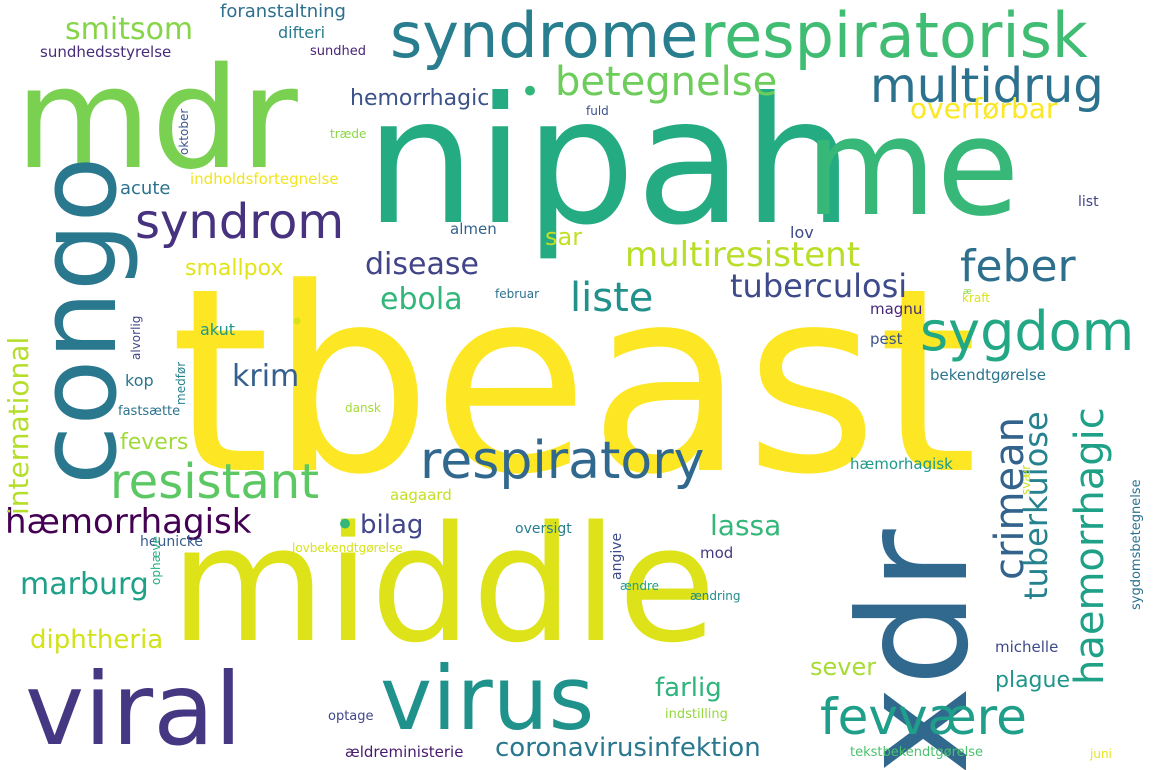 This screenshot has height=770, width=1155. I want to click on word-multiresistent: multiresistent, so click(743, 255).